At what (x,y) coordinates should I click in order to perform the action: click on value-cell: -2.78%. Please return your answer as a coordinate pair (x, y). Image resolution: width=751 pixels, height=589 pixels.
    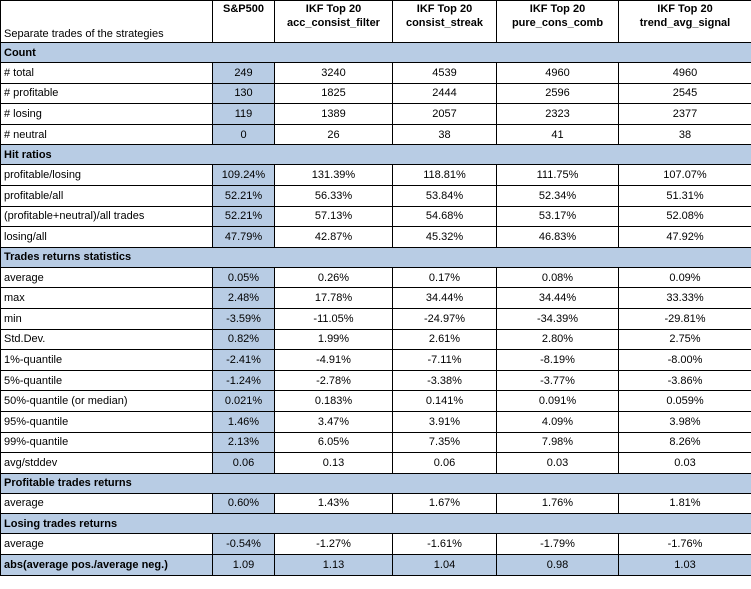
    Looking at the image, I should click on (333, 380).